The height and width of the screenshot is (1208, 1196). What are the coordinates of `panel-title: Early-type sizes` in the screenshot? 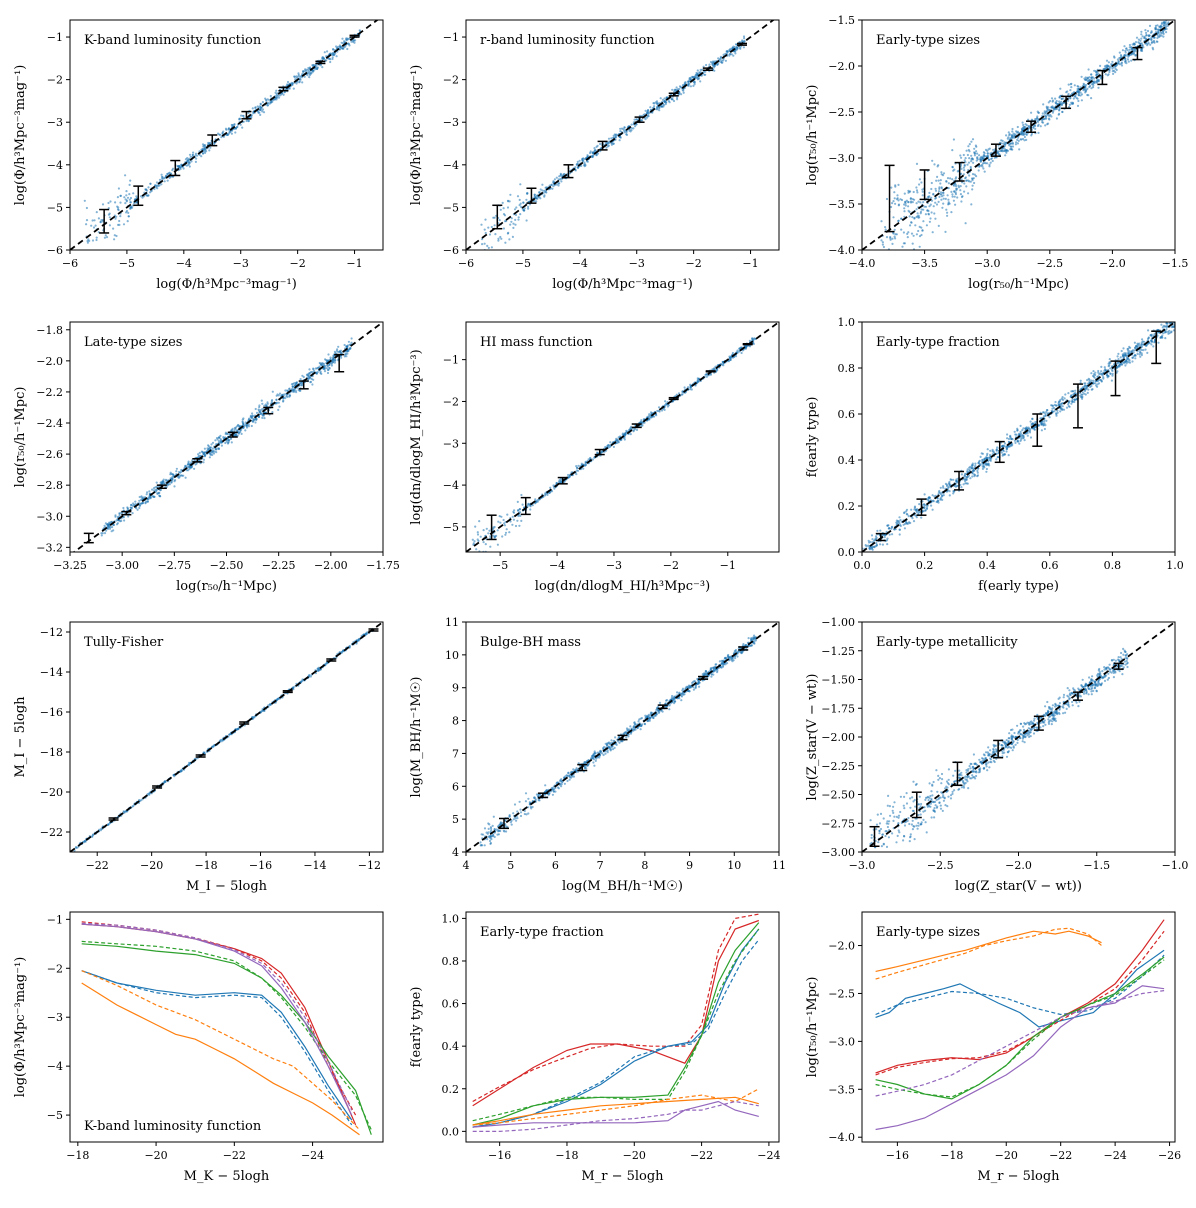 It's located at (928, 40).